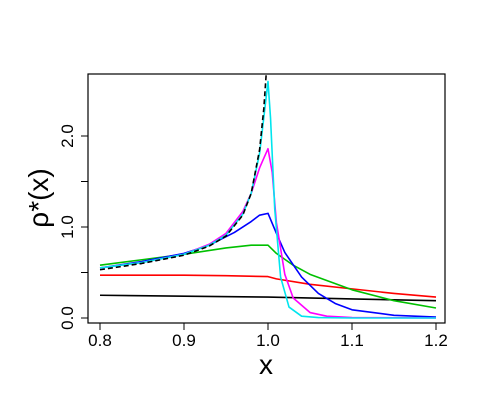 Image resolution: width=491 pixels, height=409 pixels. I want to click on x-tick-label: 0.9, so click(184, 340).